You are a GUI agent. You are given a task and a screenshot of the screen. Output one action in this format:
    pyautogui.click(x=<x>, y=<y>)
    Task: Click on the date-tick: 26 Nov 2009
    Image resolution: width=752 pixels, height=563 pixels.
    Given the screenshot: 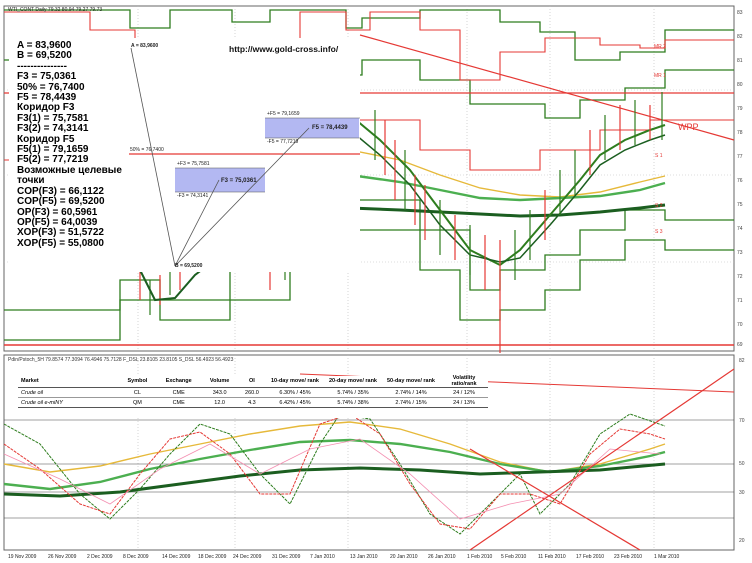 What is the action you would take?
    pyautogui.click(x=62, y=557)
    